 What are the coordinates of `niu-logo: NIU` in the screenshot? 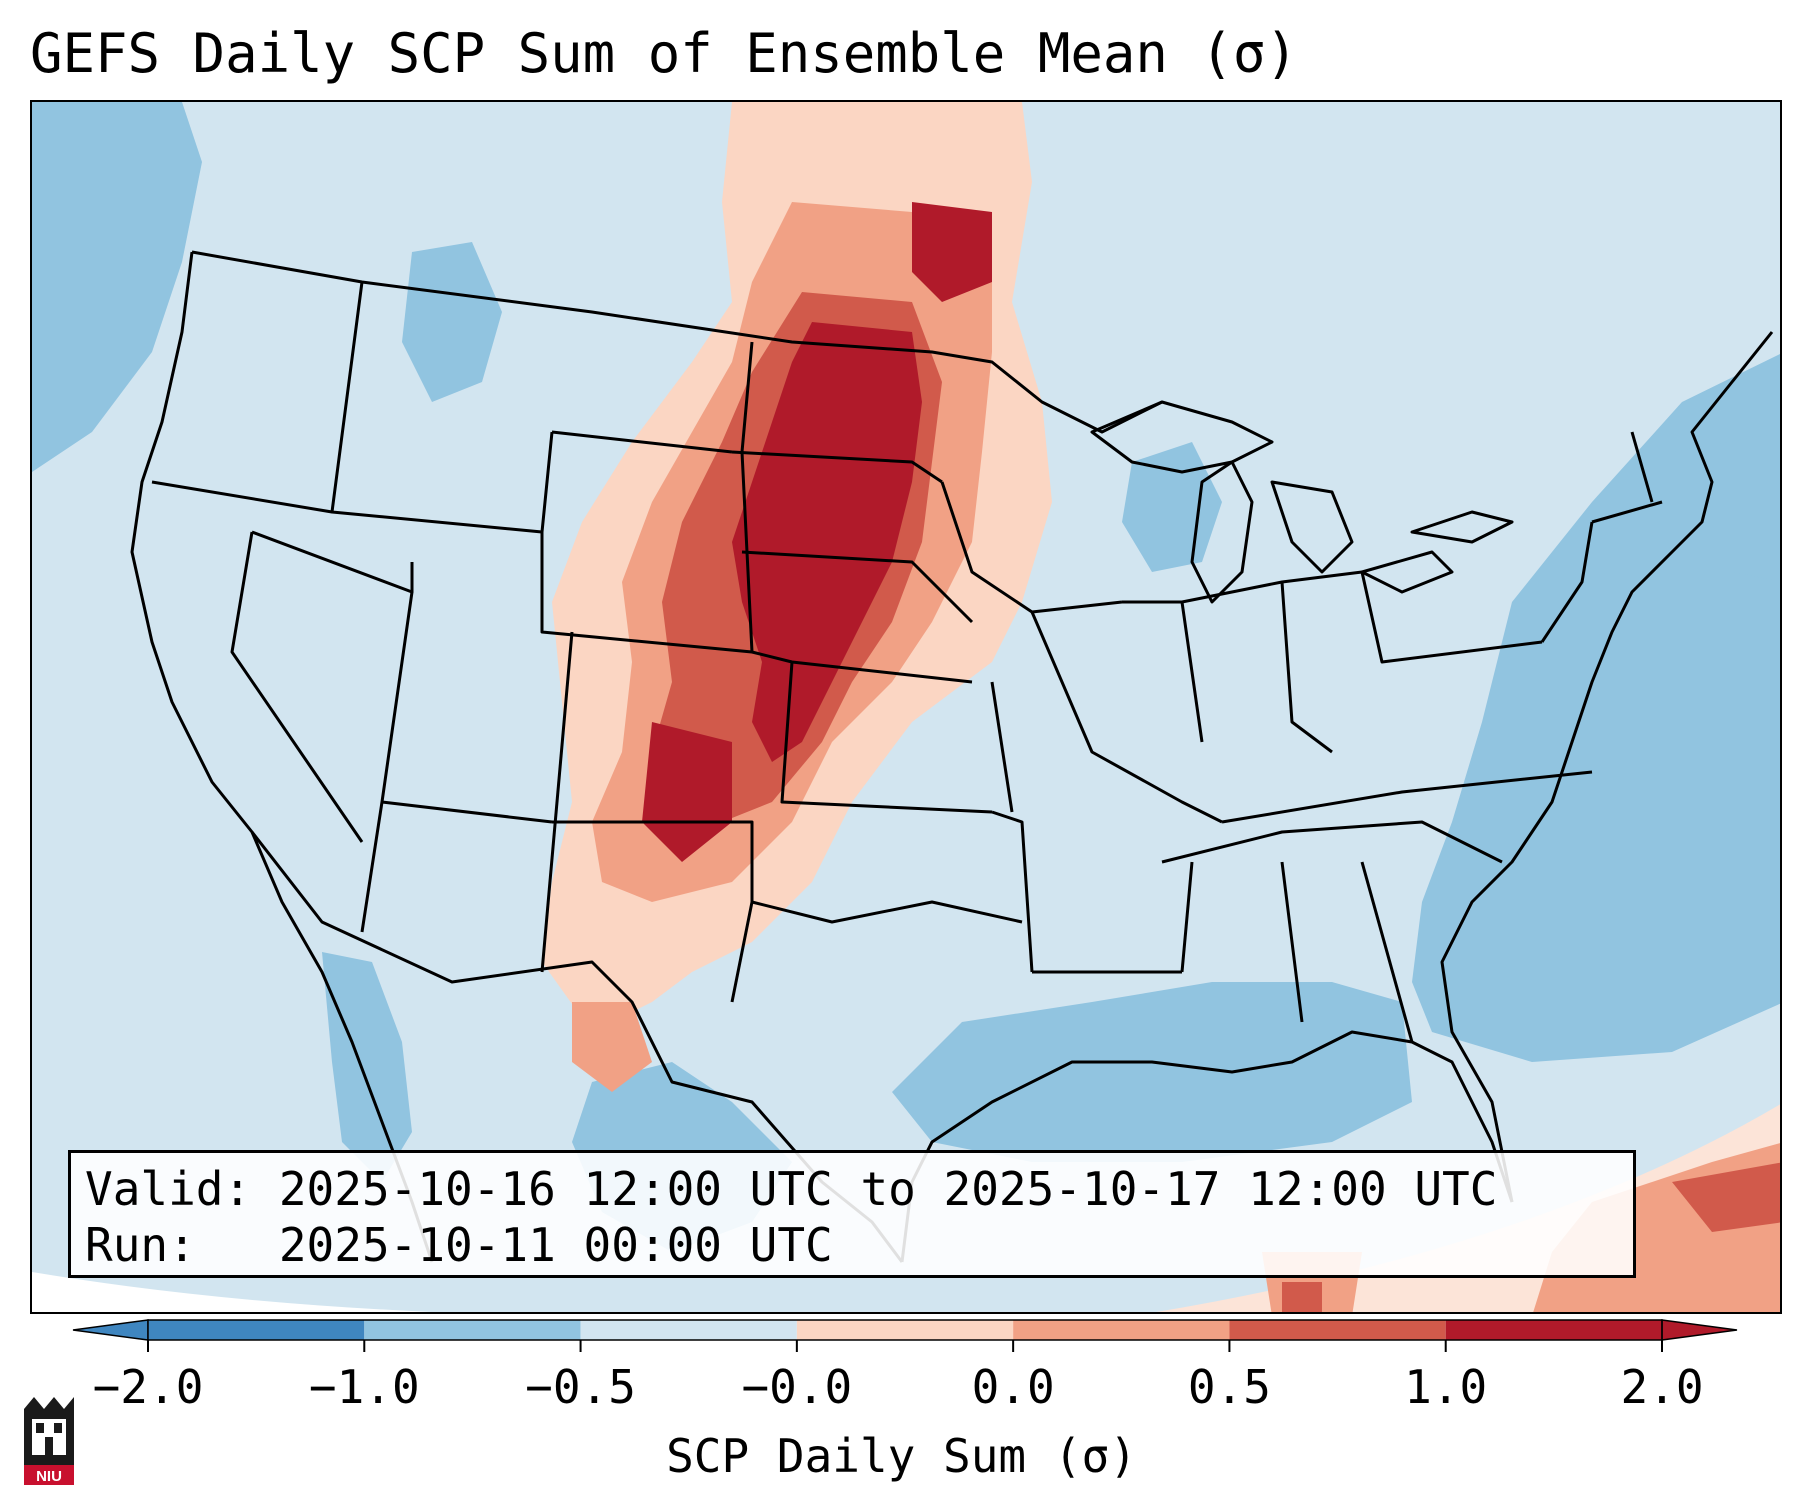 It's located at (49, 1441).